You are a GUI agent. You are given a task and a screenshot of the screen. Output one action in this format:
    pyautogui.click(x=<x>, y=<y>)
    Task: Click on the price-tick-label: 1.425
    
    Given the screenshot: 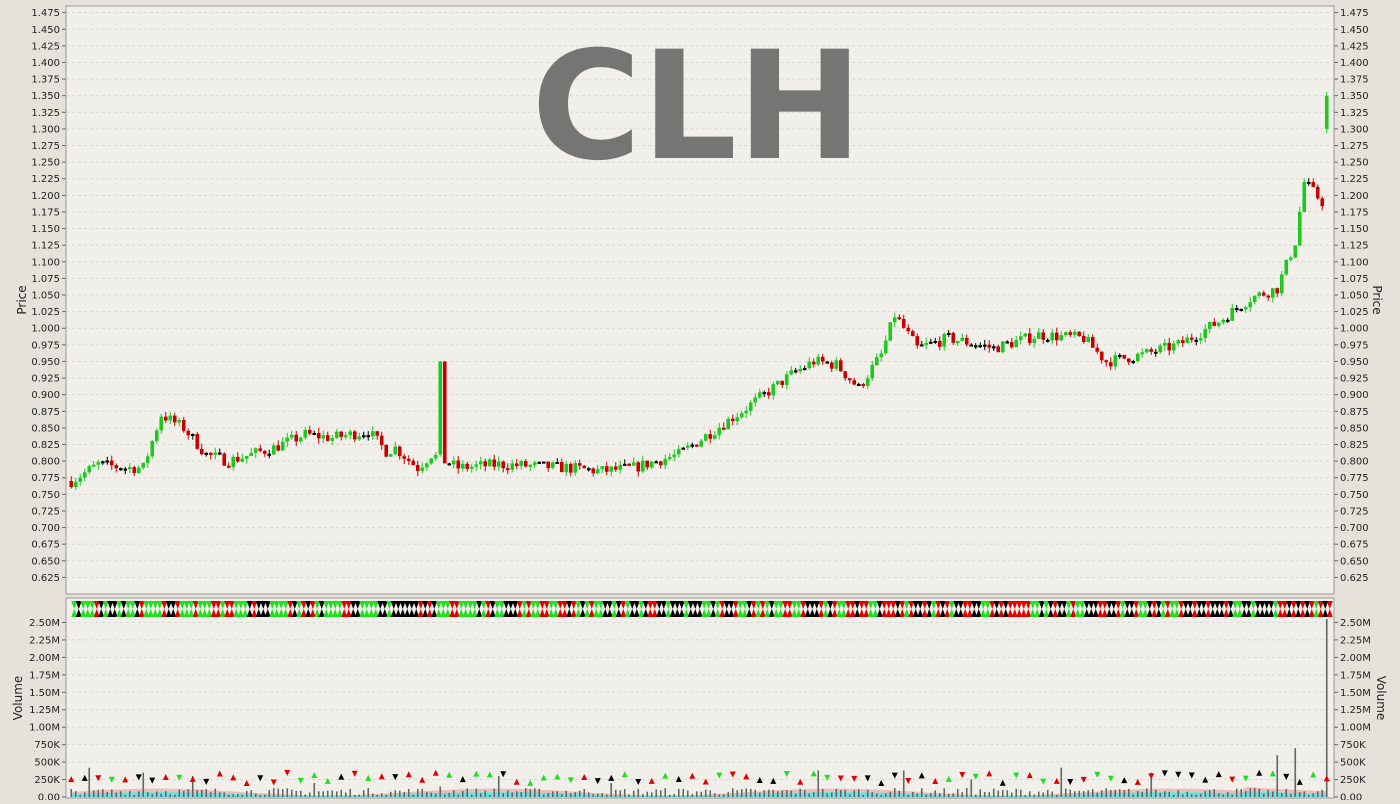 What is the action you would take?
    pyautogui.click(x=1354, y=46)
    